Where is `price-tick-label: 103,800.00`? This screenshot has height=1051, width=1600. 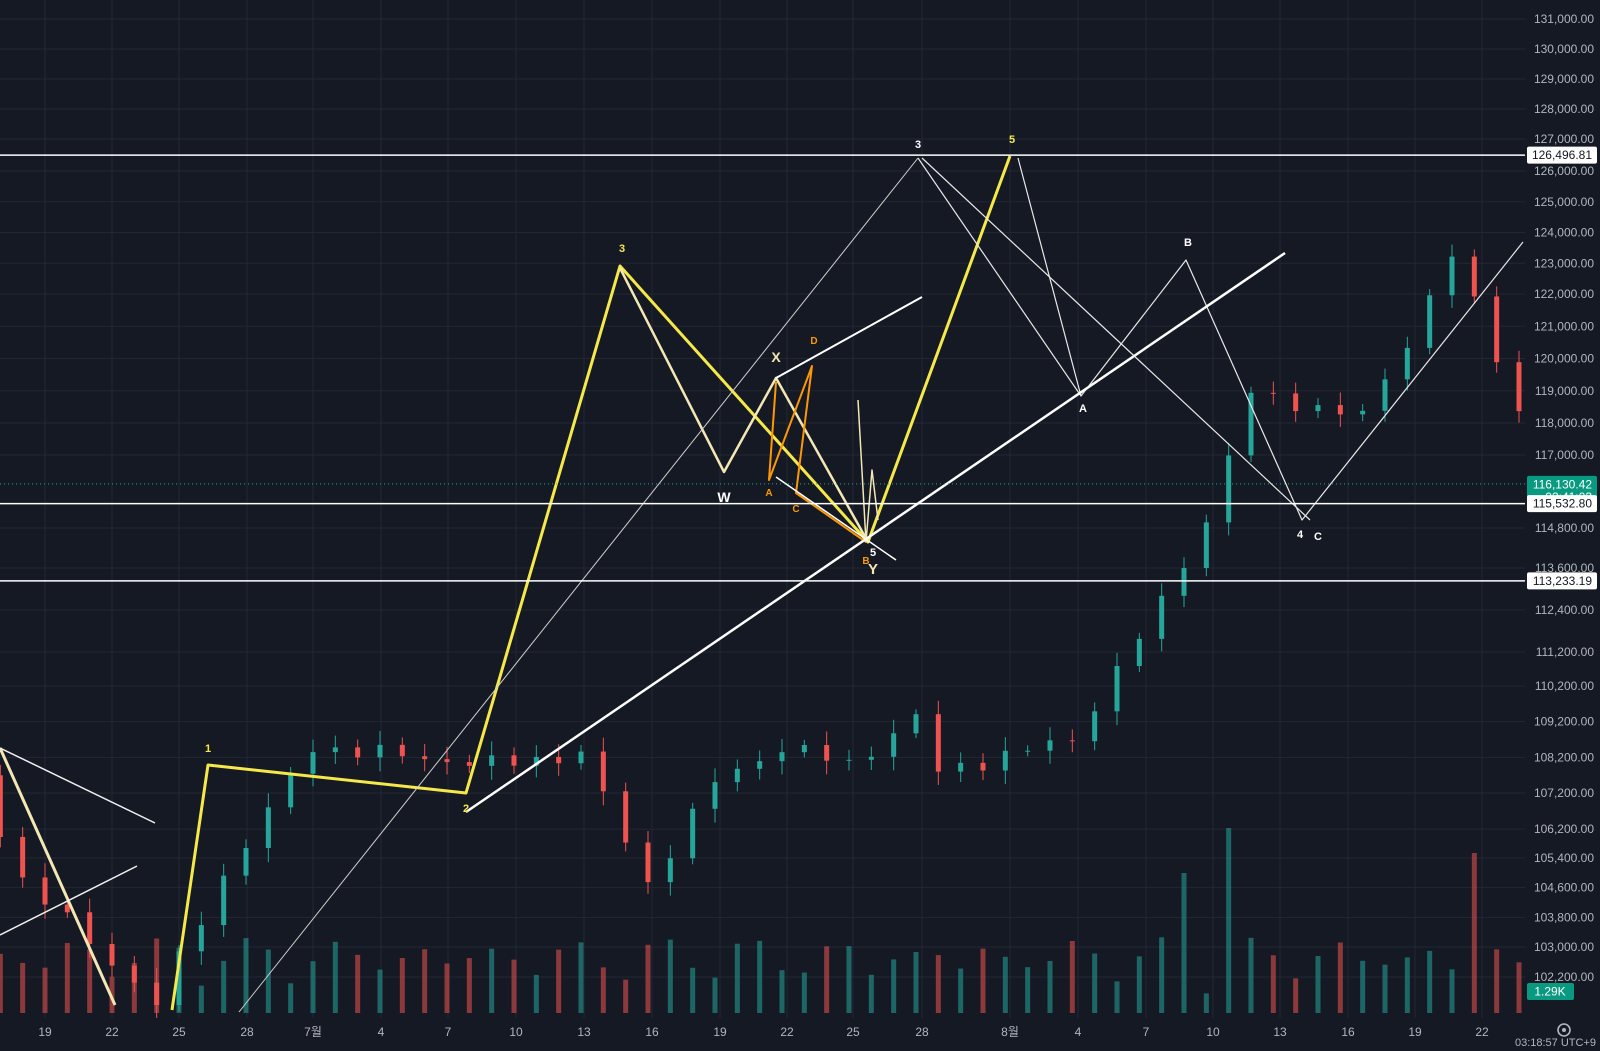
price-tick-label: 103,800.00 is located at coordinates (1564, 917).